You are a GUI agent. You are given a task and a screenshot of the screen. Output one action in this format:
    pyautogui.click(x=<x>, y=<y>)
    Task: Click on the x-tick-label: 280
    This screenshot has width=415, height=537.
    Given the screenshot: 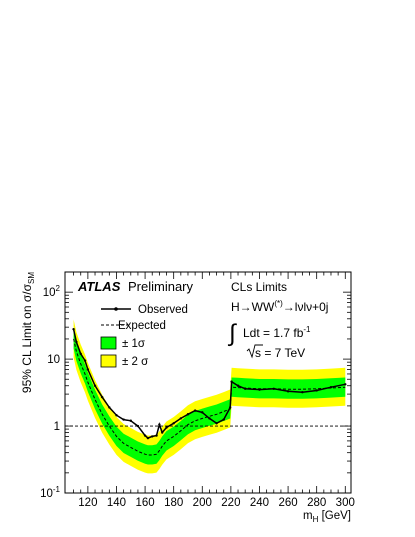 What is the action you would take?
    pyautogui.click(x=316, y=503)
    